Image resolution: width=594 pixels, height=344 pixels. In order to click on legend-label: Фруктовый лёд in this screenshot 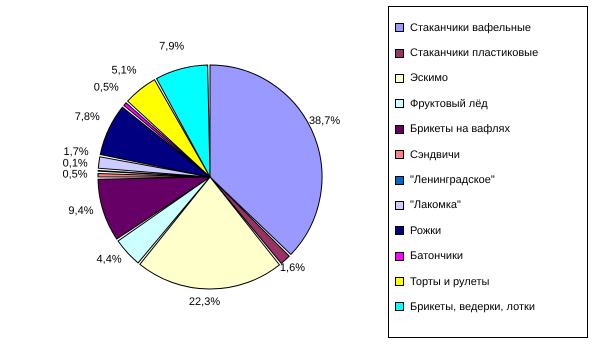, I will do `click(449, 104)`.